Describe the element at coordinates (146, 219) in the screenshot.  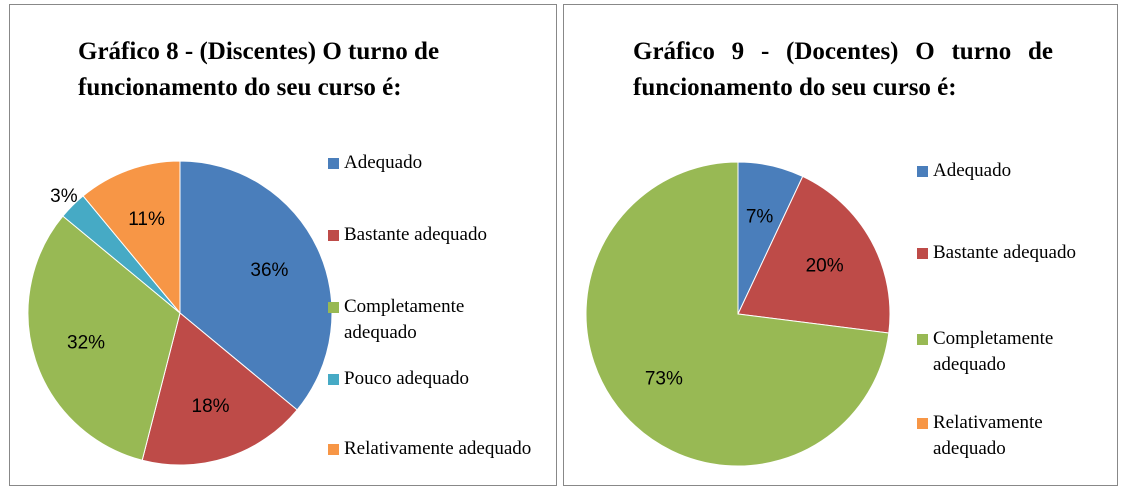
I see `data-label: 11%` at that location.